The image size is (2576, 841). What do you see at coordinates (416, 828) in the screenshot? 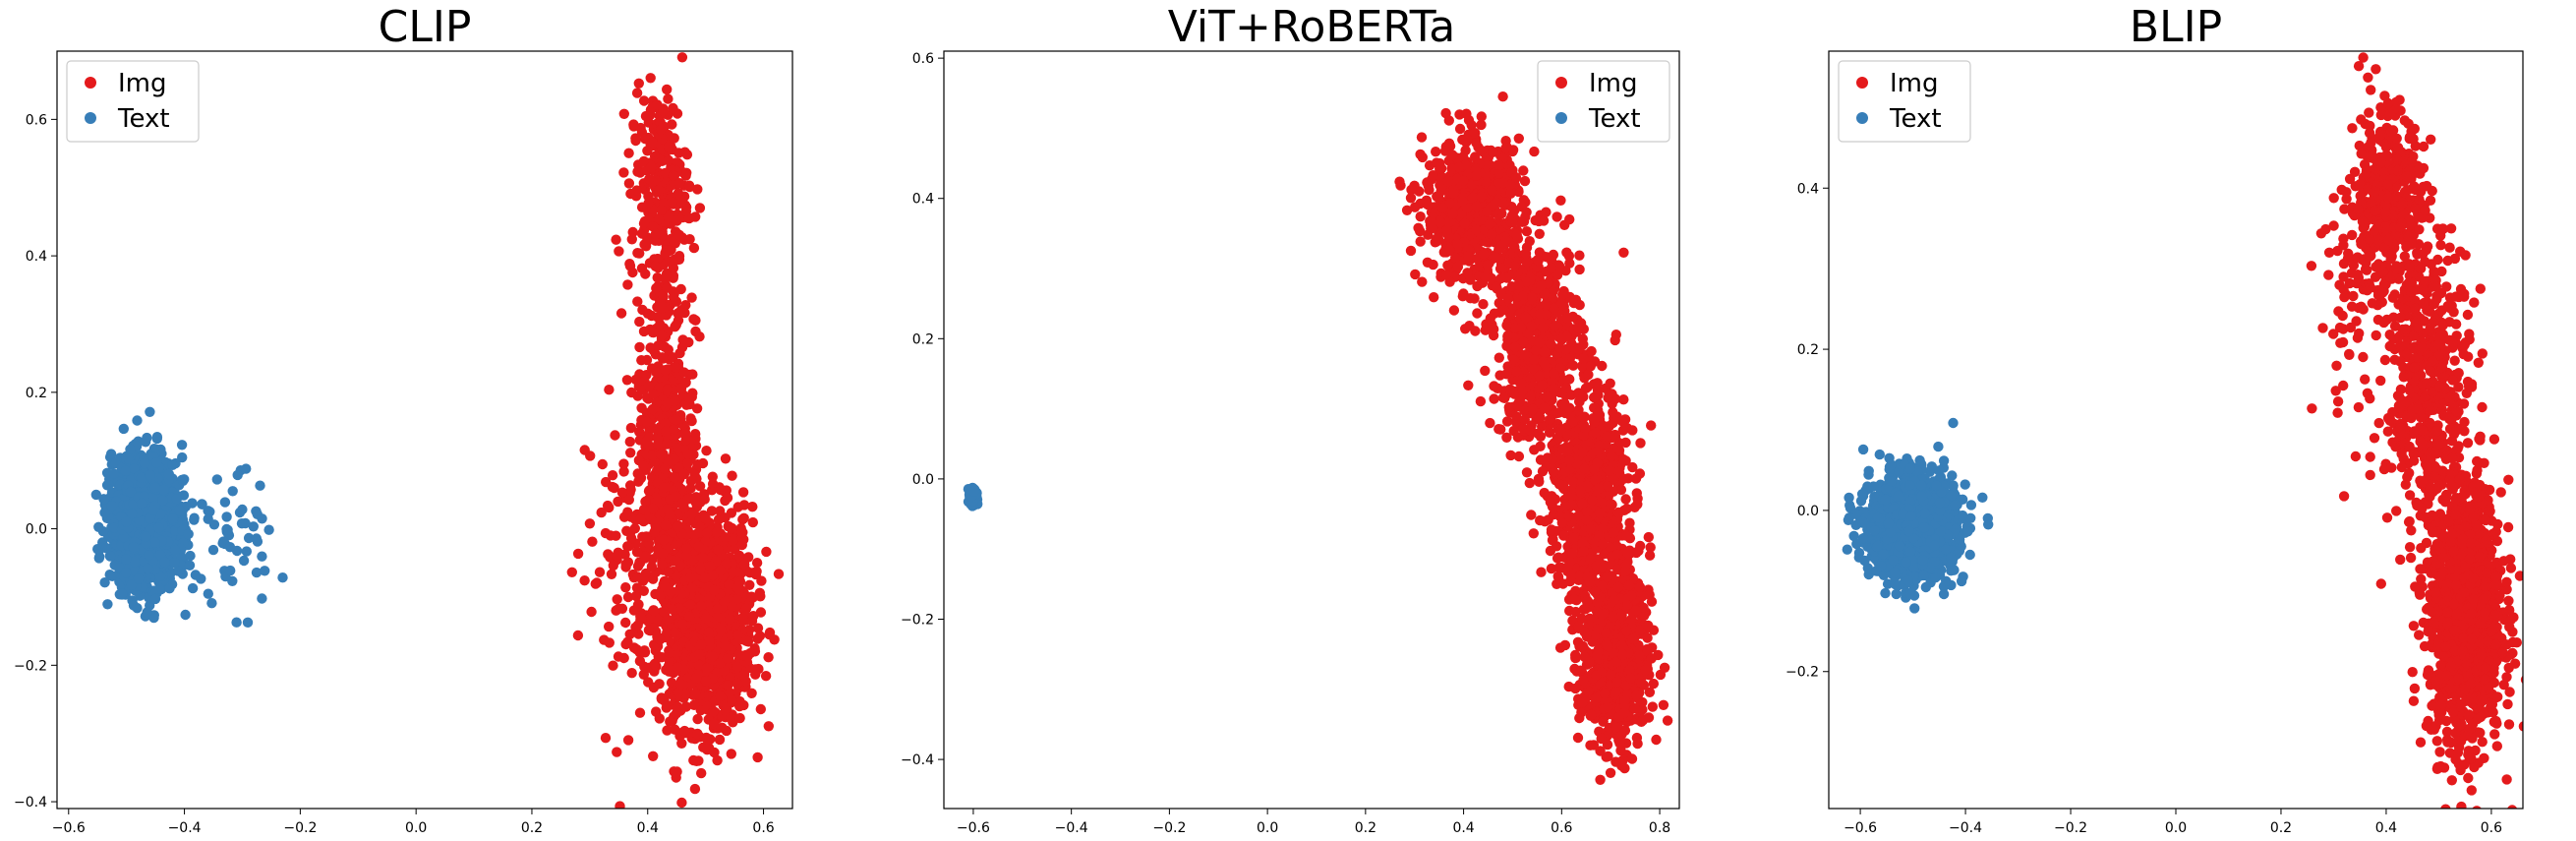
I see `x-tick-label: 0.0` at bounding box center [416, 828].